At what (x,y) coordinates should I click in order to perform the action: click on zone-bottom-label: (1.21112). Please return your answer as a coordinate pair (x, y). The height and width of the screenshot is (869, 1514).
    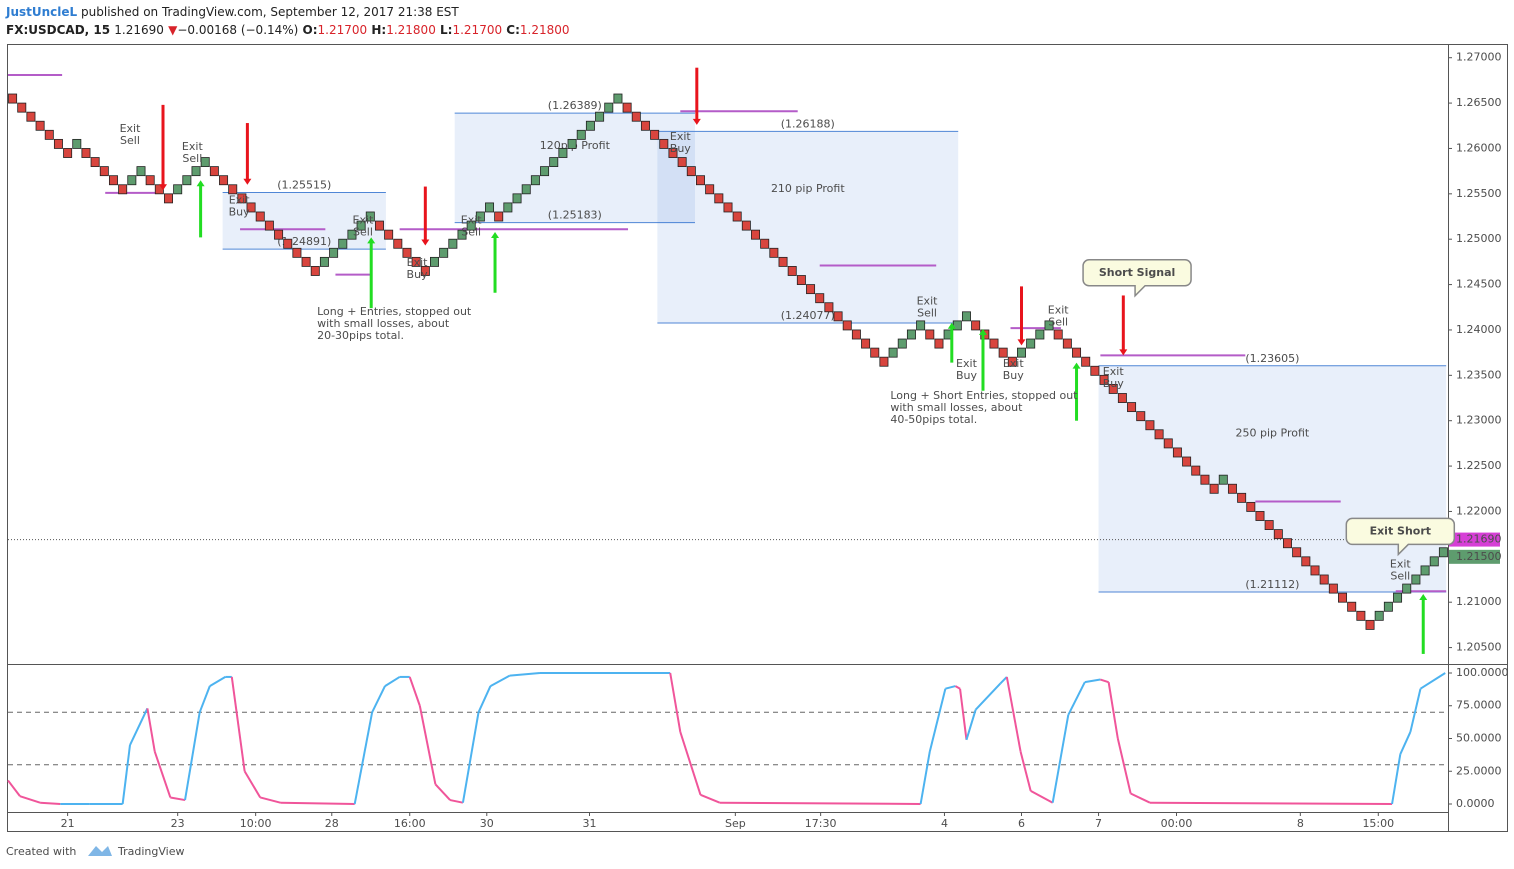
    Looking at the image, I should click on (1272, 584).